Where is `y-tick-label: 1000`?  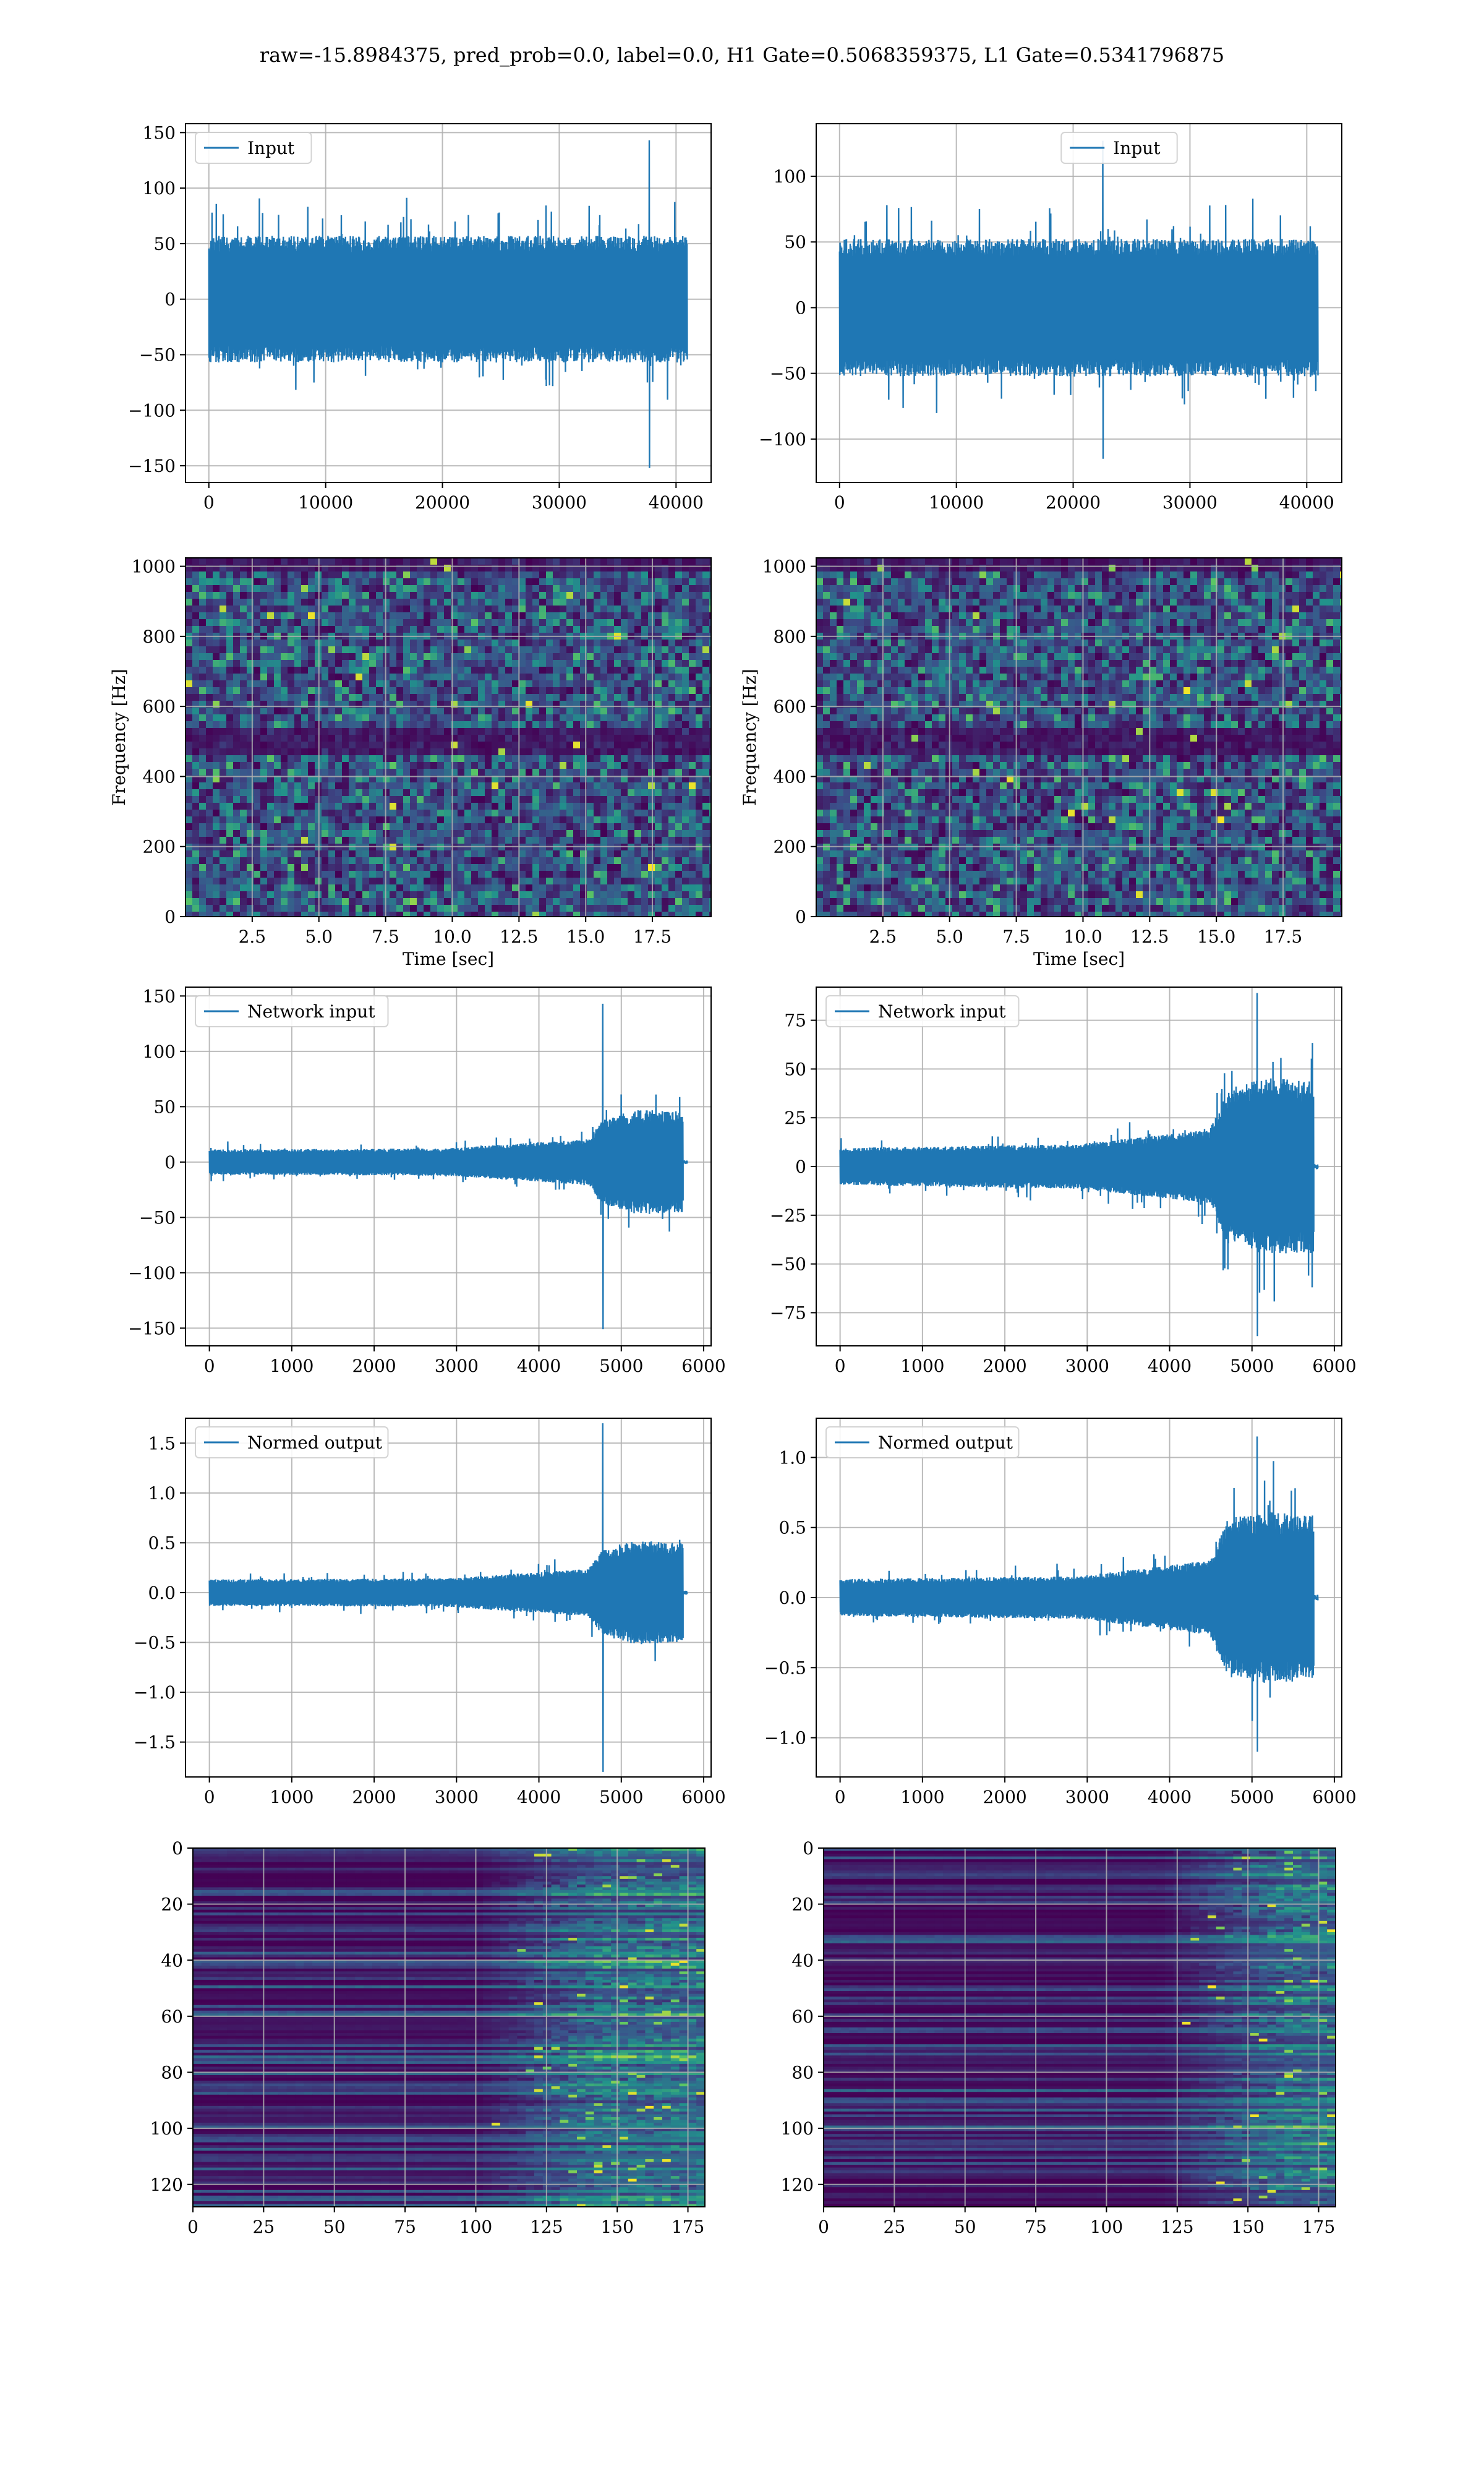 y-tick-label: 1000 is located at coordinates (154, 567).